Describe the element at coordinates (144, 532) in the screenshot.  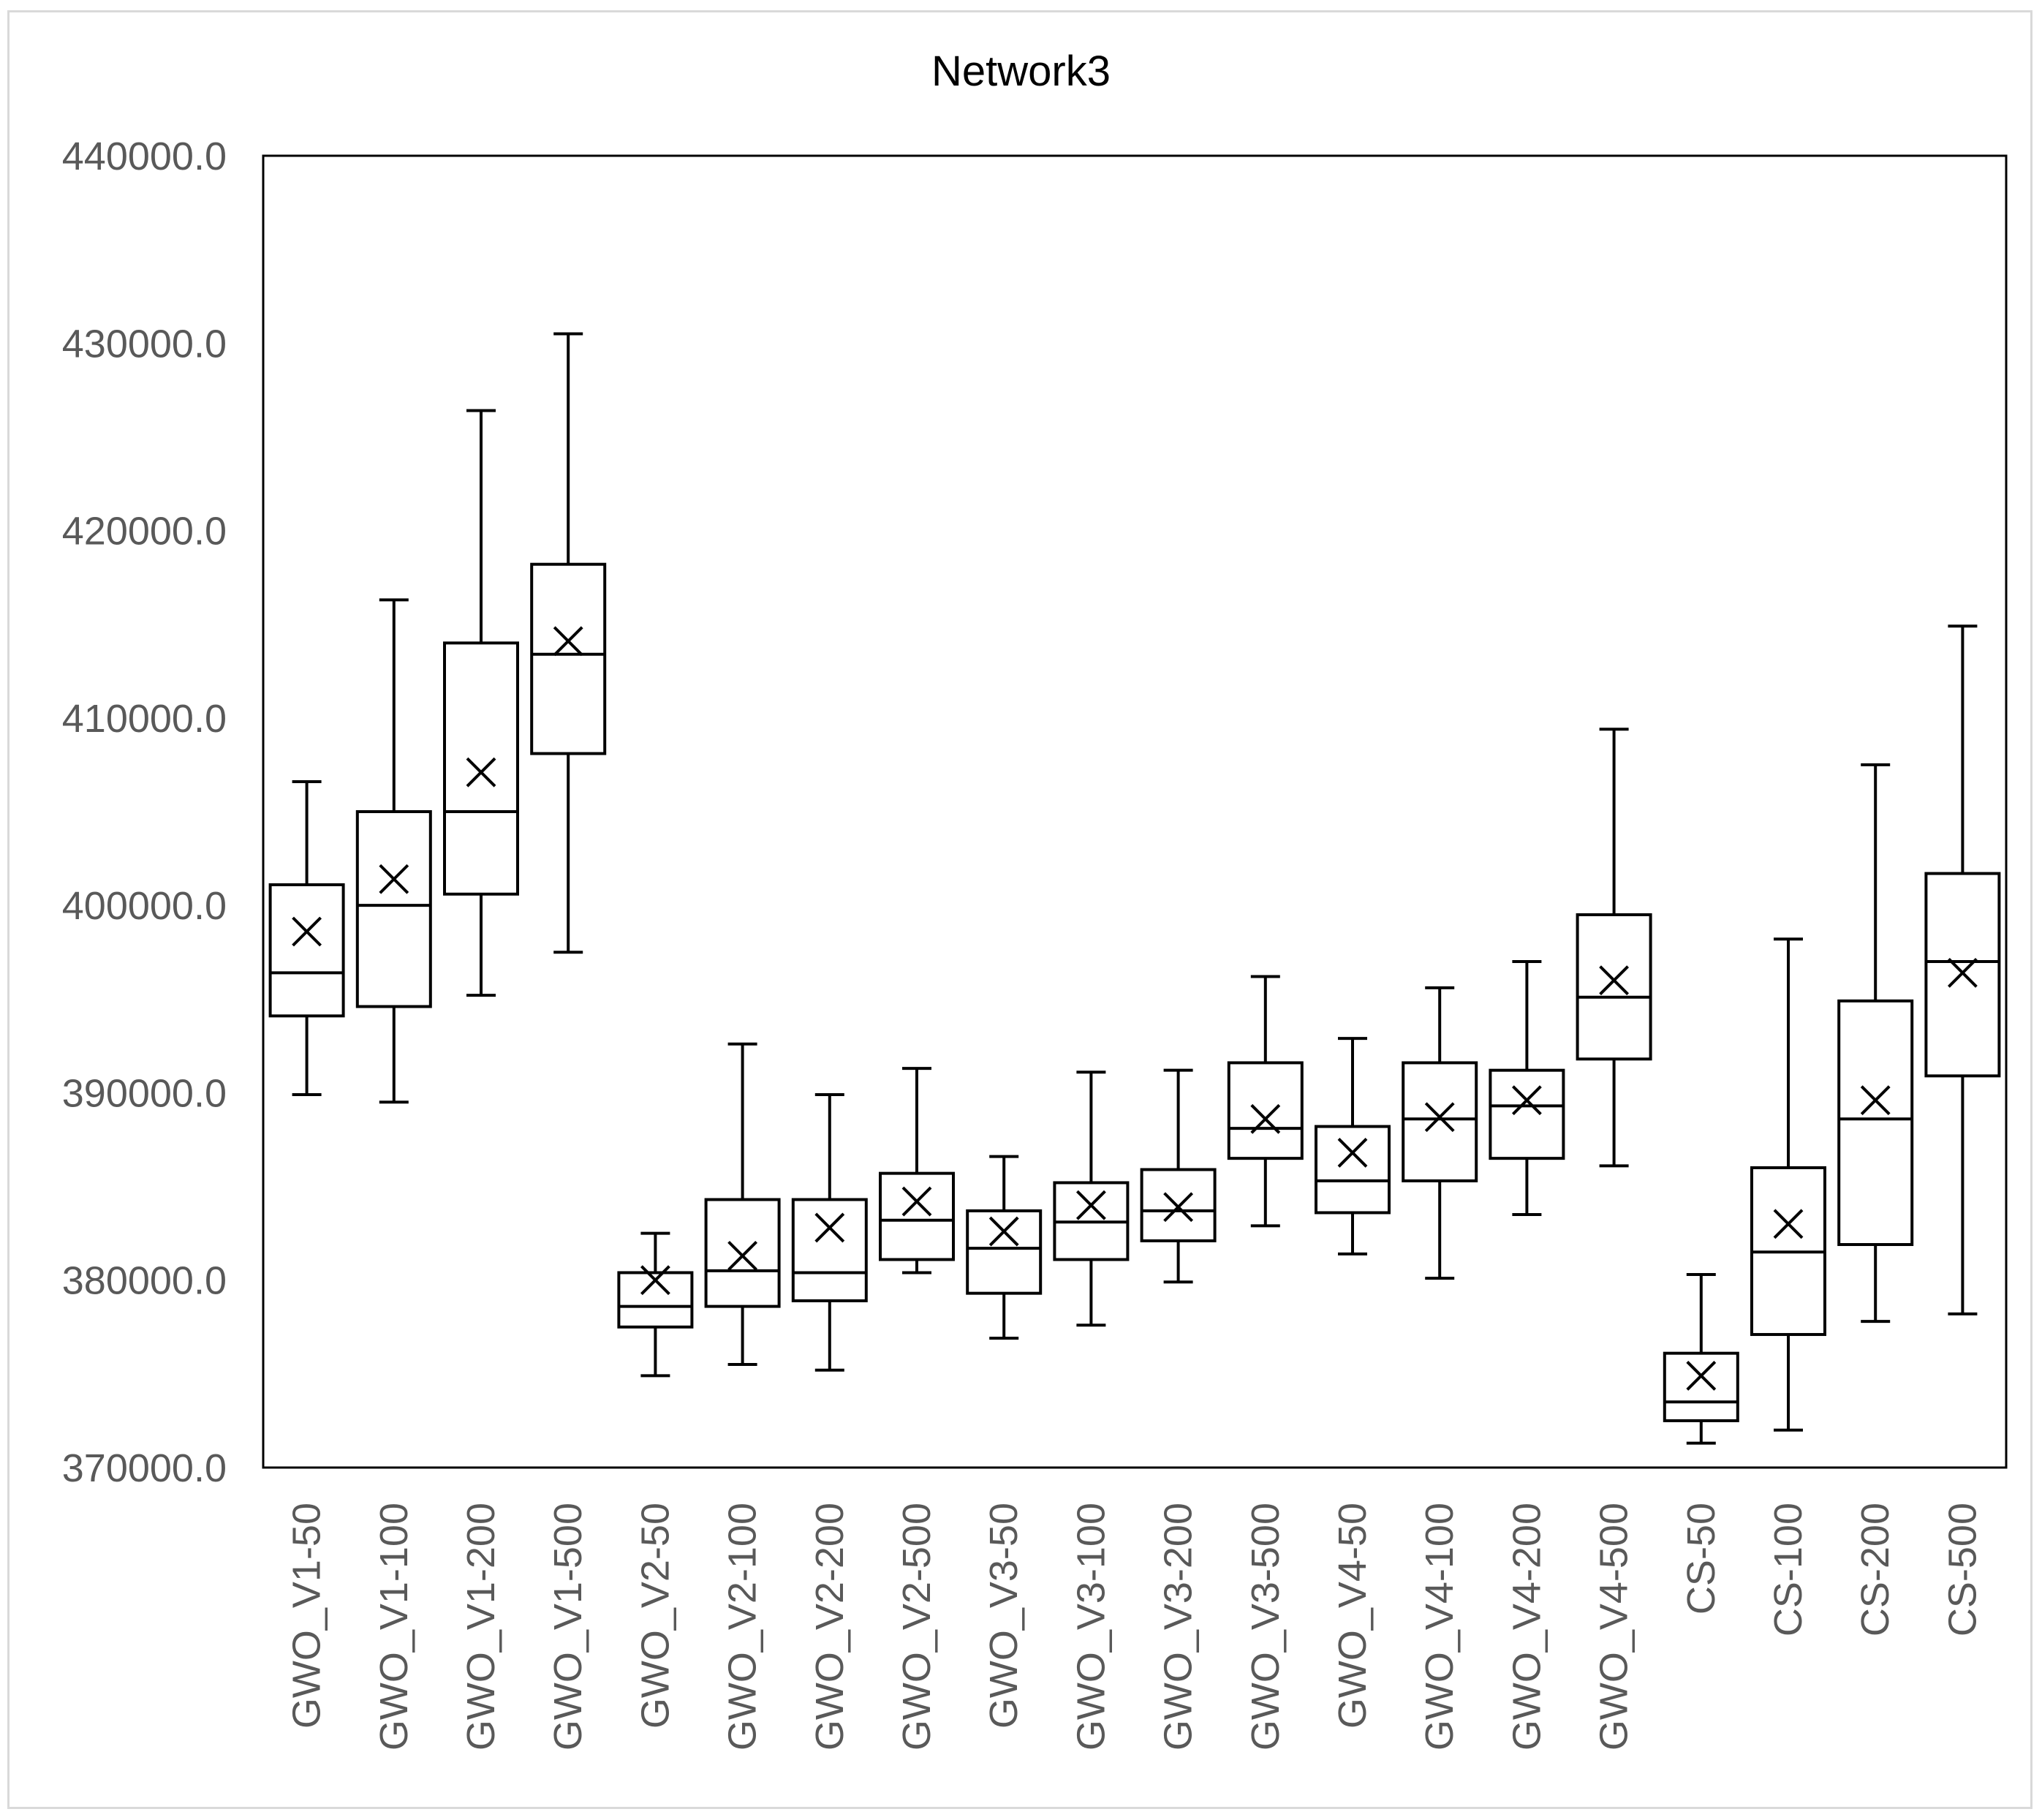
I see `y-tick-label: 420000.0` at that location.